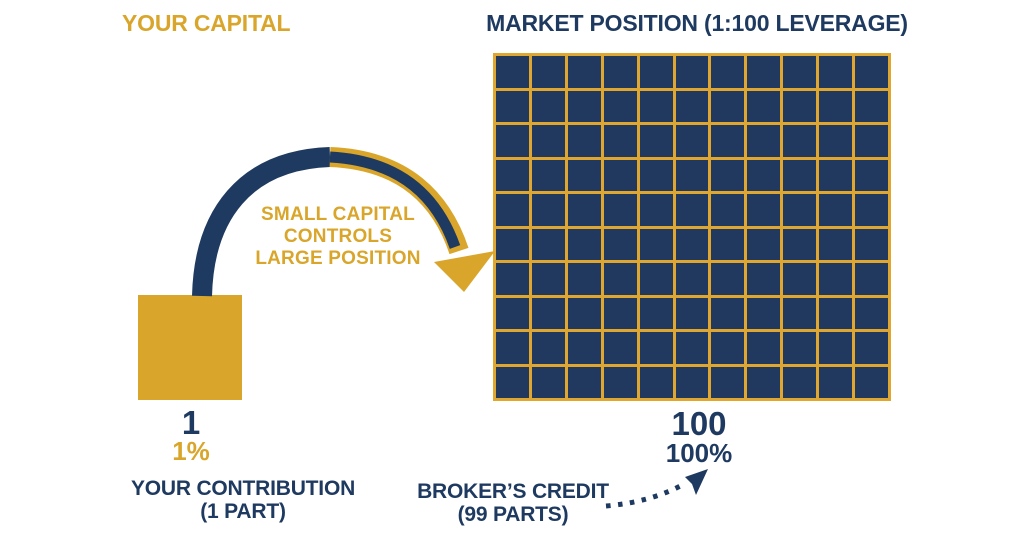  I want to click on brokers-credit-arrowhead-icon, so click(696, 482).